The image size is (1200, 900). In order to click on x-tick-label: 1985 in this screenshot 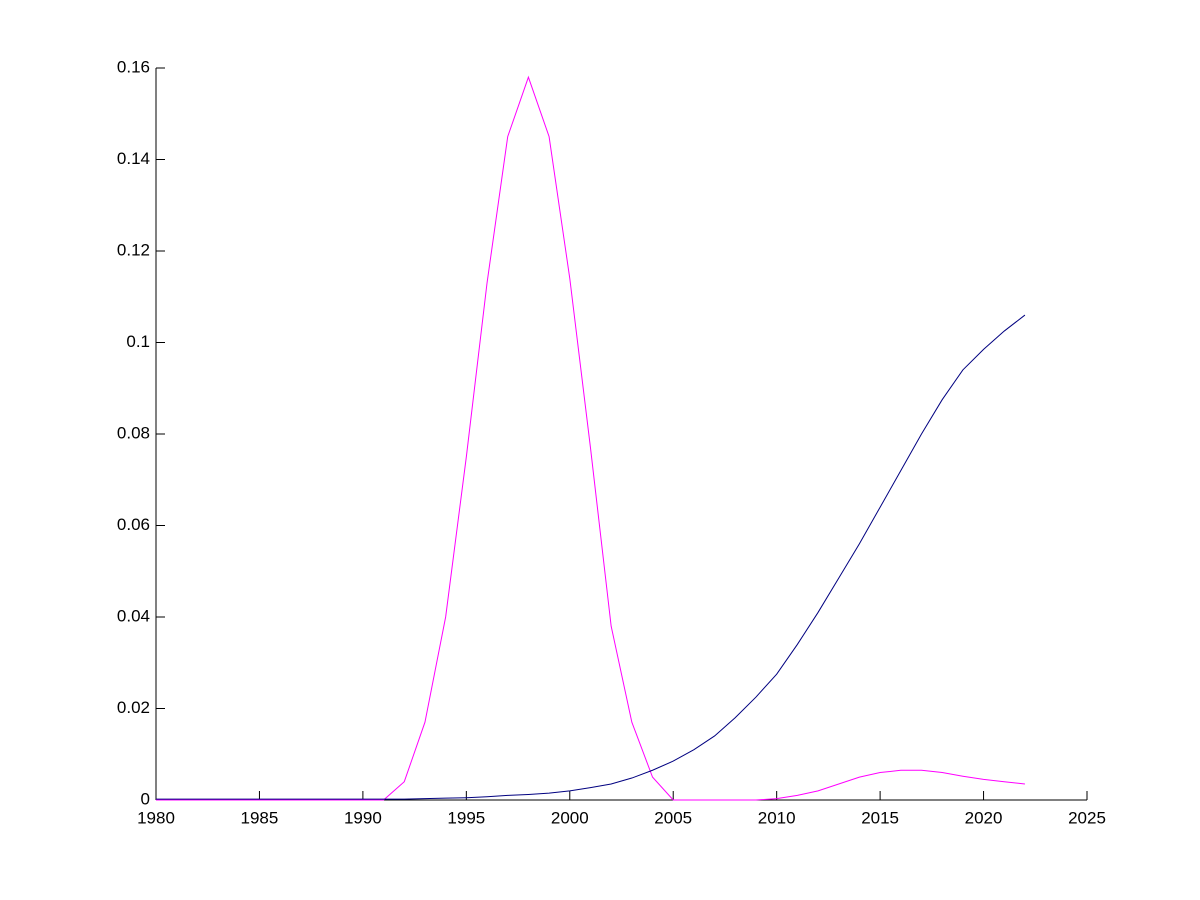, I will do `click(260, 817)`.